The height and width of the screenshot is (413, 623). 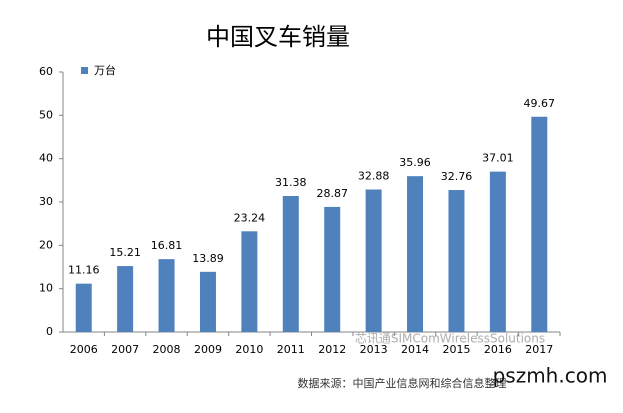 I want to click on value-label: 37.01, so click(x=498, y=158).